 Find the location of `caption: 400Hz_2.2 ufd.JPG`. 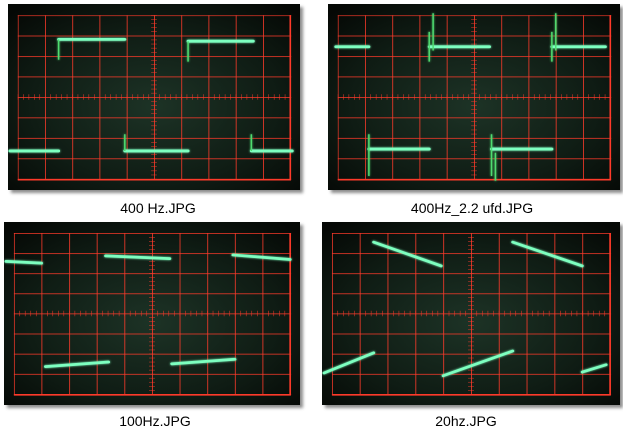

caption: 400Hz_2.2 ufd.JPG is located at coordinates (472, 208).